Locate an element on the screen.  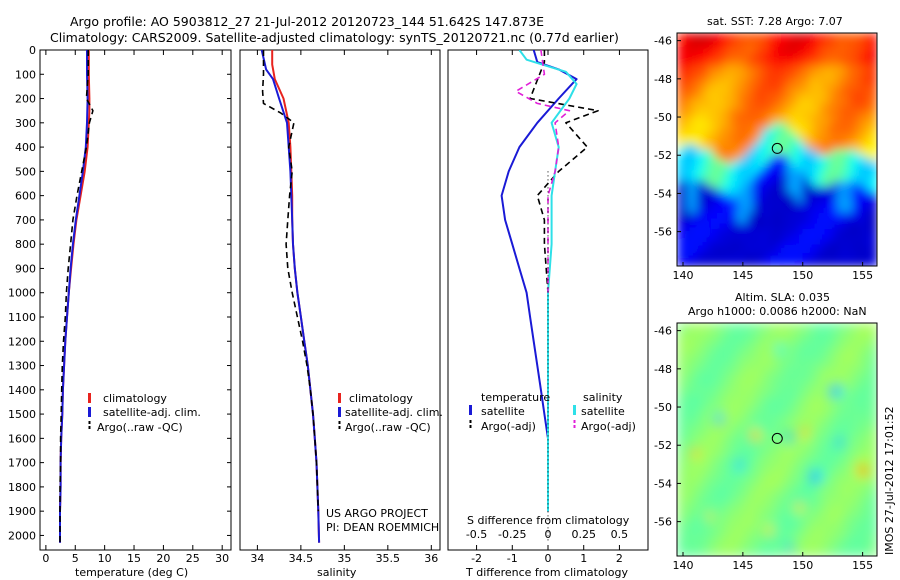
map-y-tick-label: -50 is located at coordinates (663, 117).